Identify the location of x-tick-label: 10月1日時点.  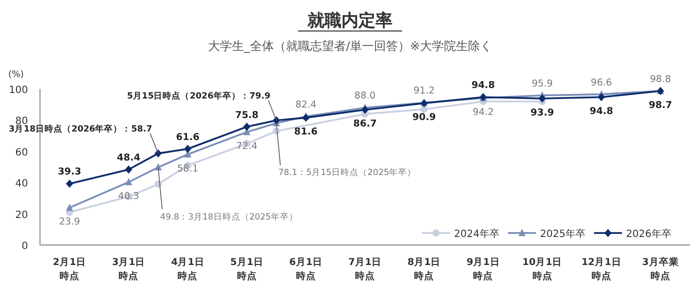
(542, 269).